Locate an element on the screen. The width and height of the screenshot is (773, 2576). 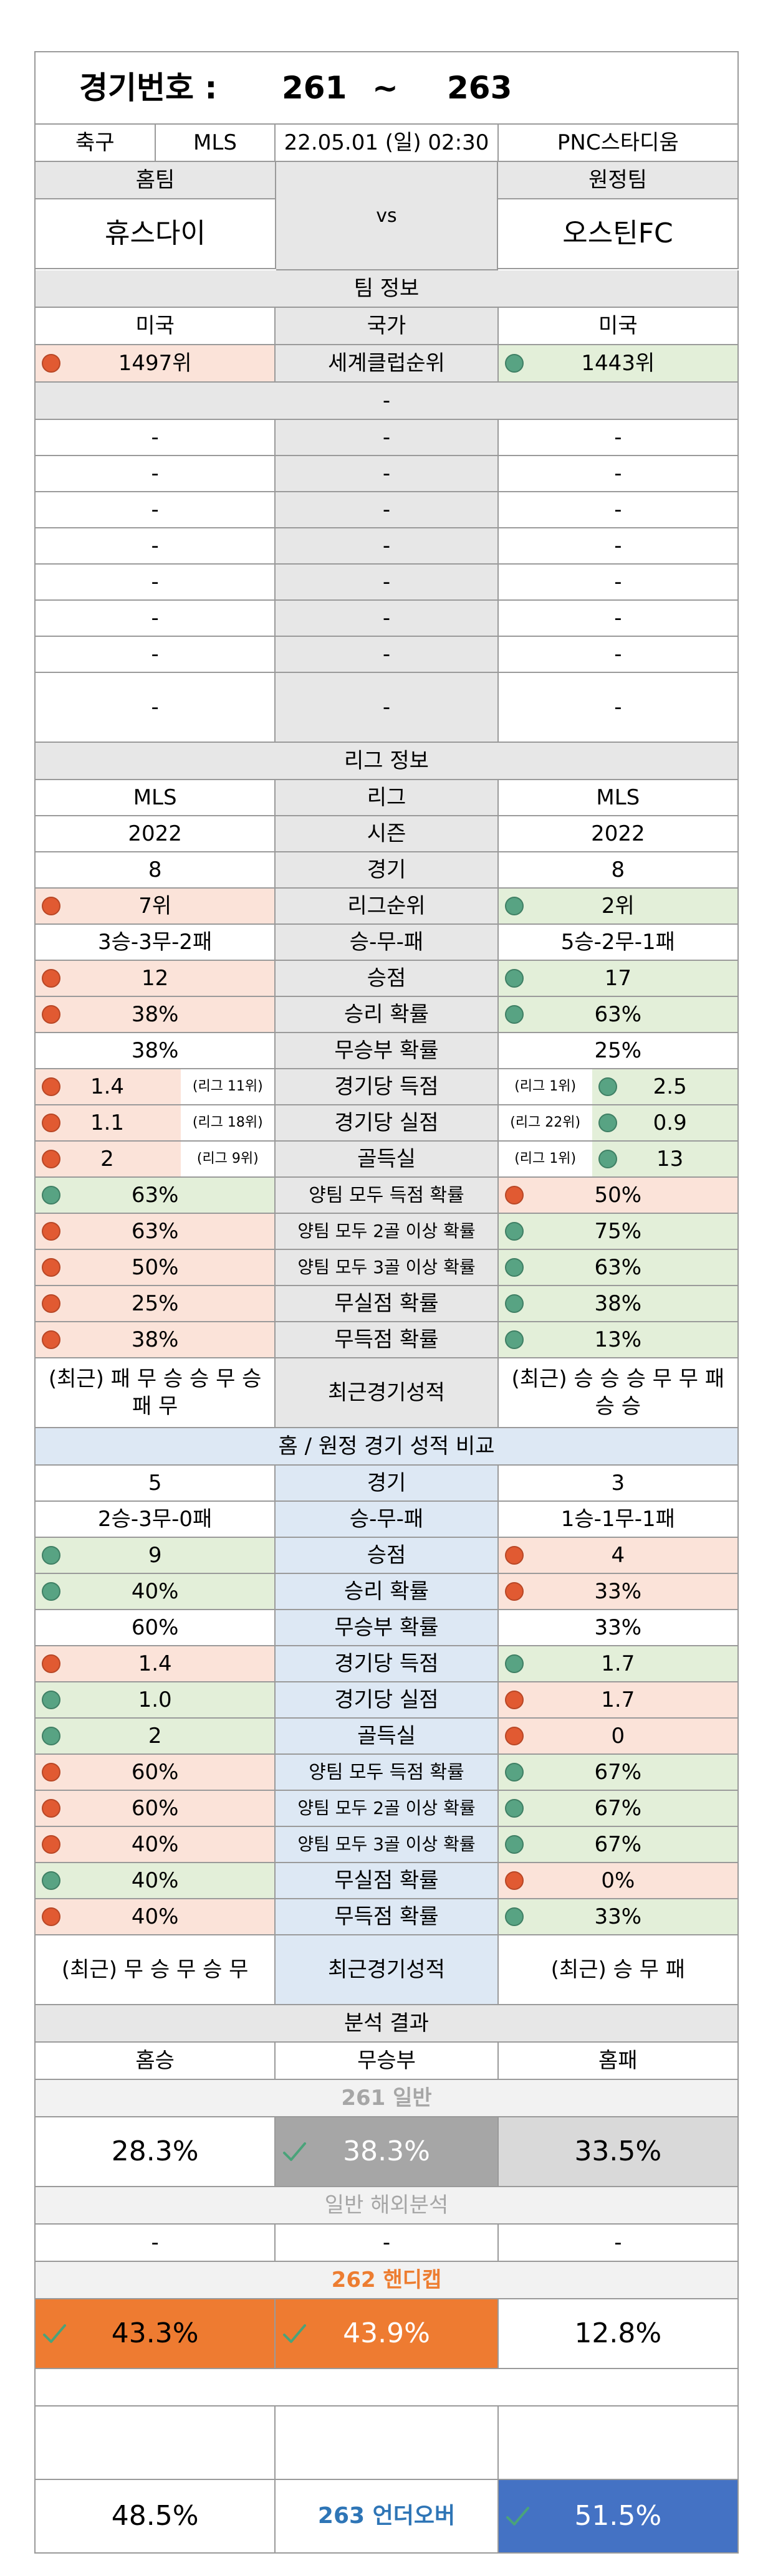
away-stat: (리그 1위) 2.5 is located at coordinates (618, 1087).